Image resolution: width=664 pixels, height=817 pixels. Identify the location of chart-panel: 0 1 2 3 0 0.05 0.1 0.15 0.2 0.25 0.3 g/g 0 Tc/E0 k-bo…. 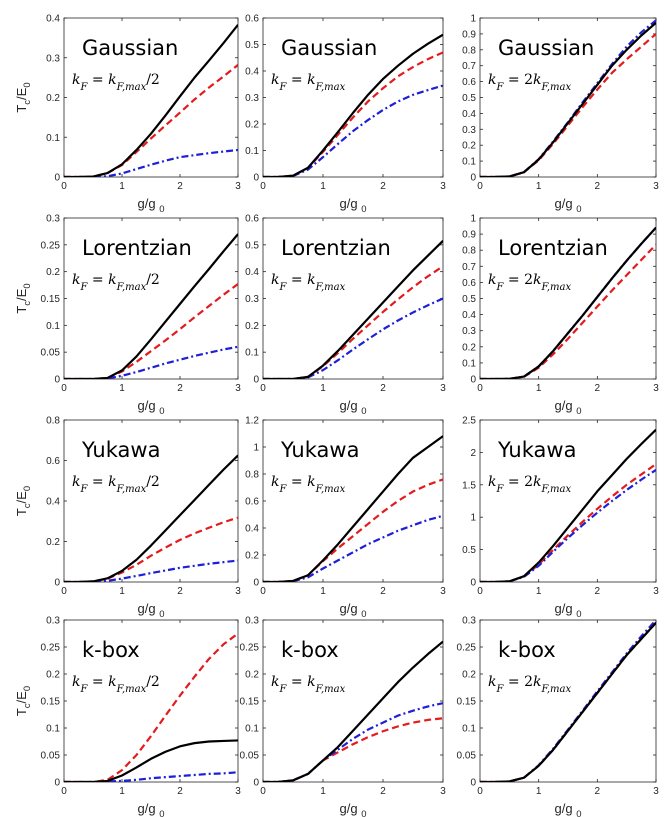
(127, 716).